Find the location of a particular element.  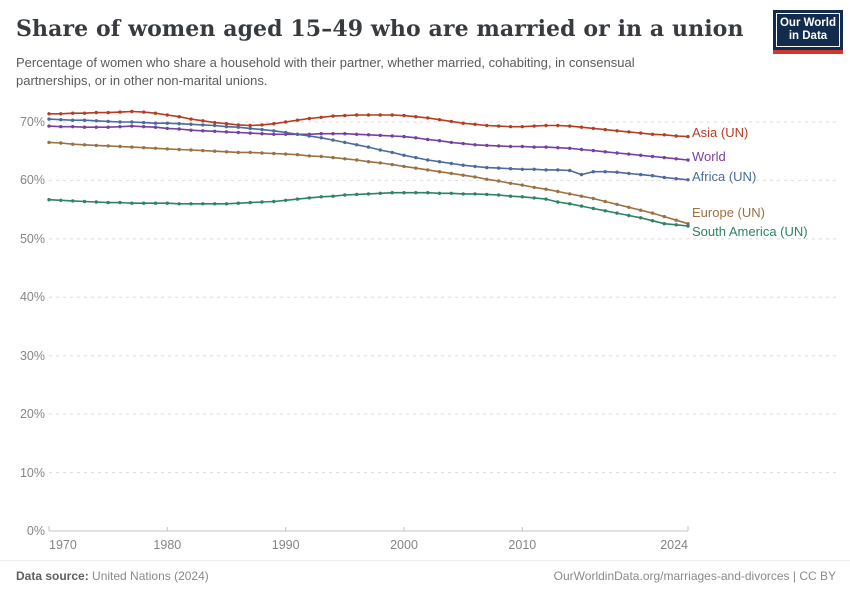

series-label: World is located at coordinates (709, 156).